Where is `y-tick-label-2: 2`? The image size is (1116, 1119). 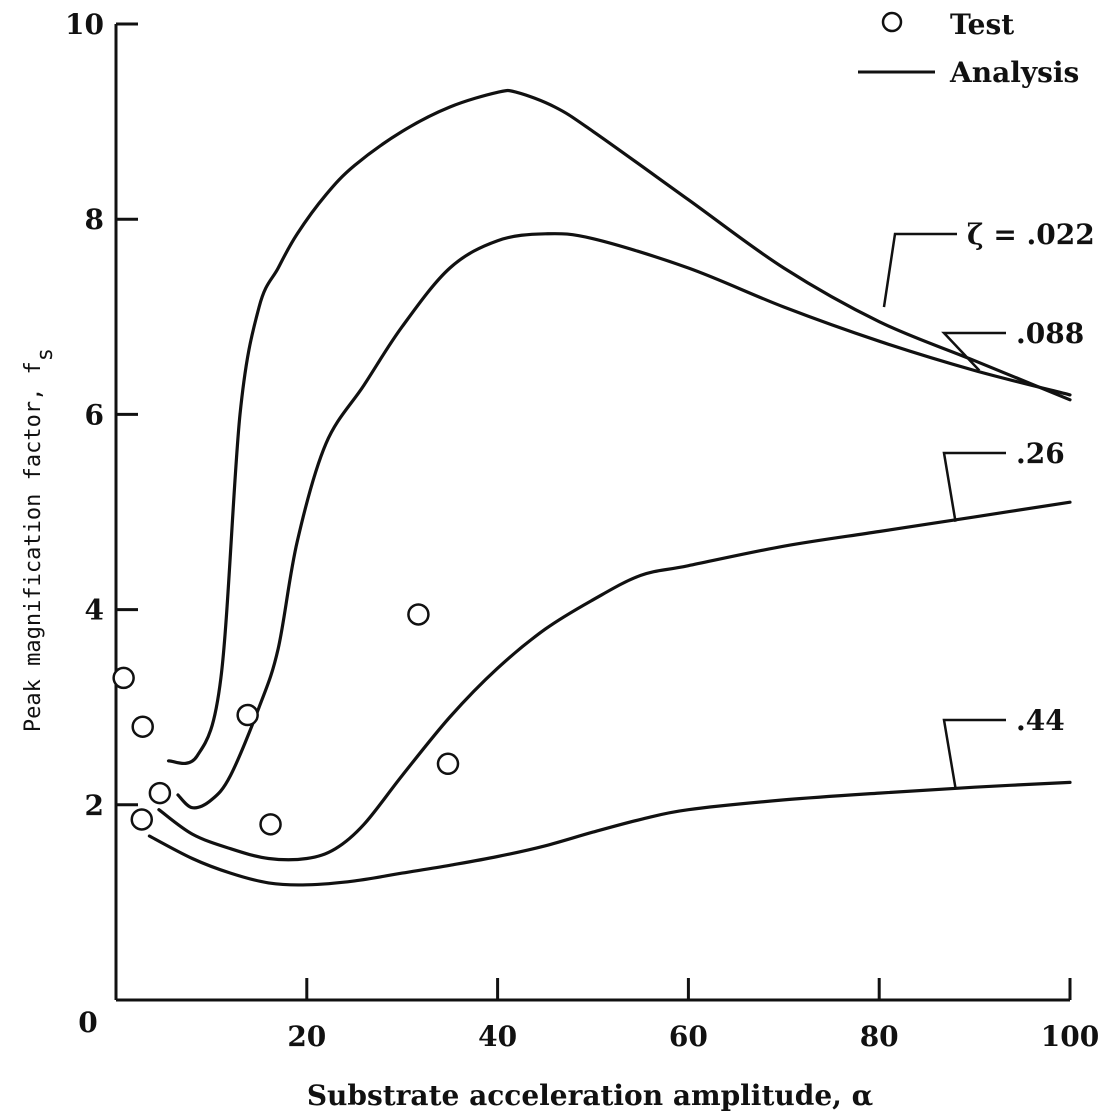 y-tick-label-2: 2 is located at coordinates (94, 805).